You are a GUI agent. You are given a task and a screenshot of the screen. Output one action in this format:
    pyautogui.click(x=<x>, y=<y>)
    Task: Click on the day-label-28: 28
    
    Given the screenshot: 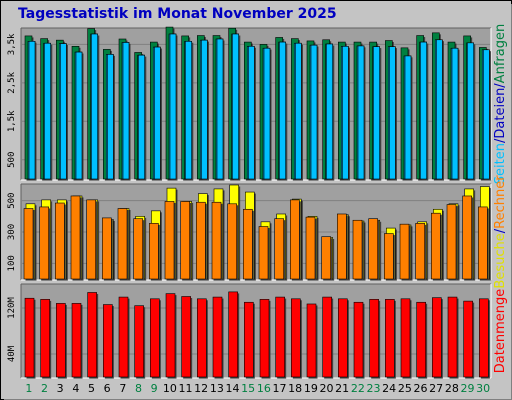 What is the action you would take?
    pyautogui.click(x=452, y=388)
    